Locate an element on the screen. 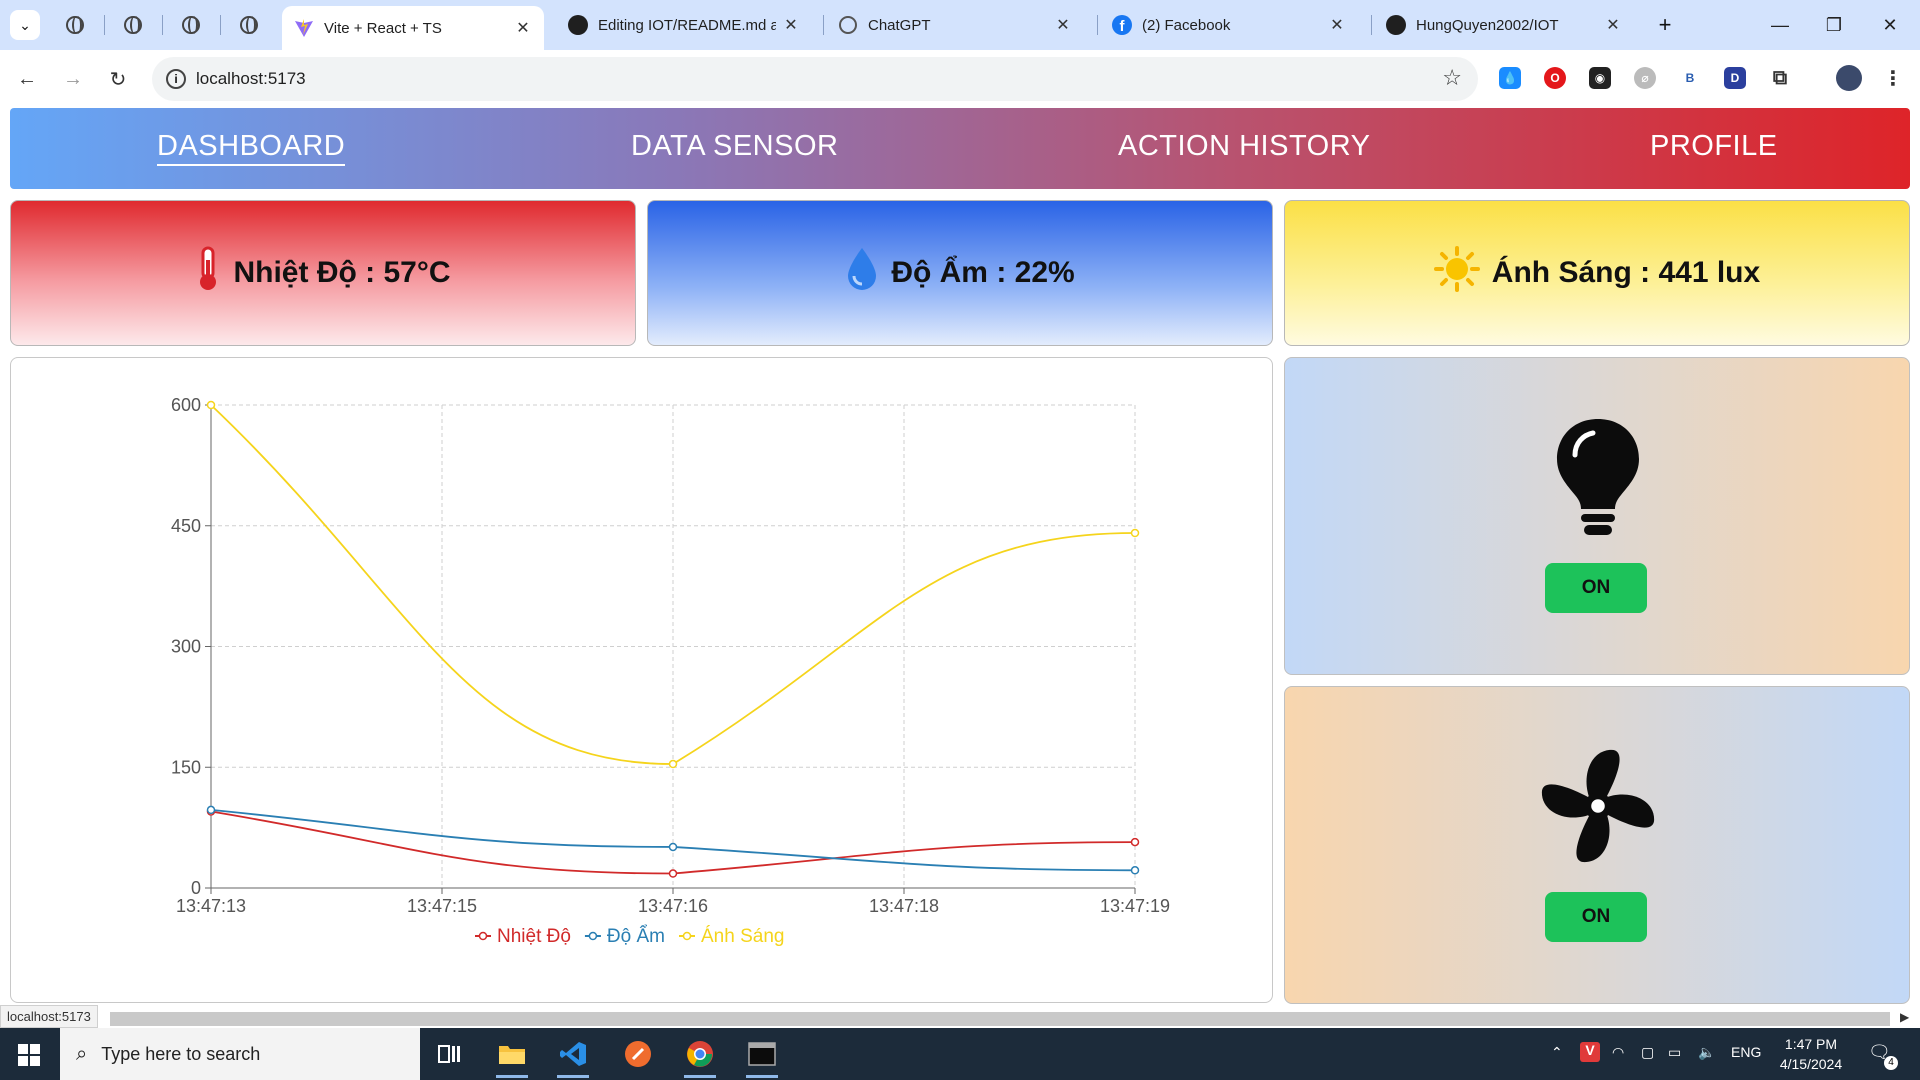  fan-toggle-button: ON is located at coordinates (1596, 917).